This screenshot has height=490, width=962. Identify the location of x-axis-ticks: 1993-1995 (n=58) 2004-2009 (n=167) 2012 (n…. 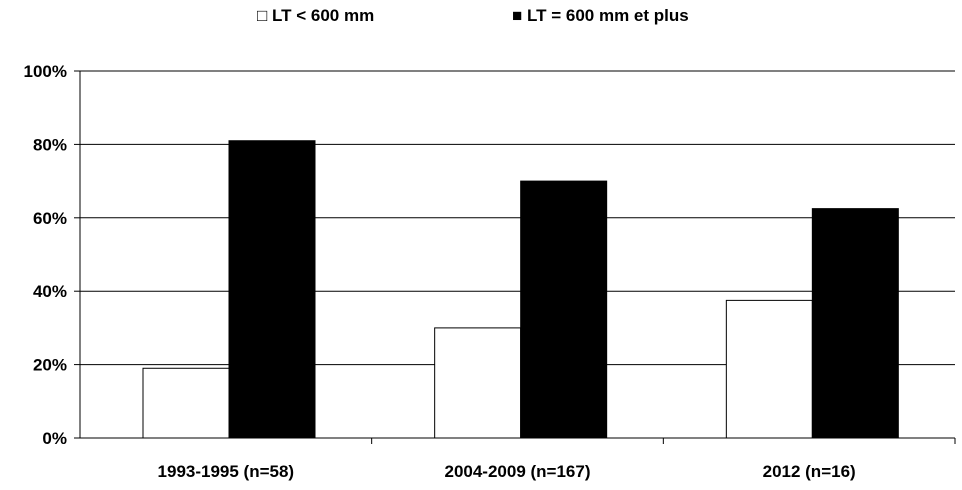
(557, 459).